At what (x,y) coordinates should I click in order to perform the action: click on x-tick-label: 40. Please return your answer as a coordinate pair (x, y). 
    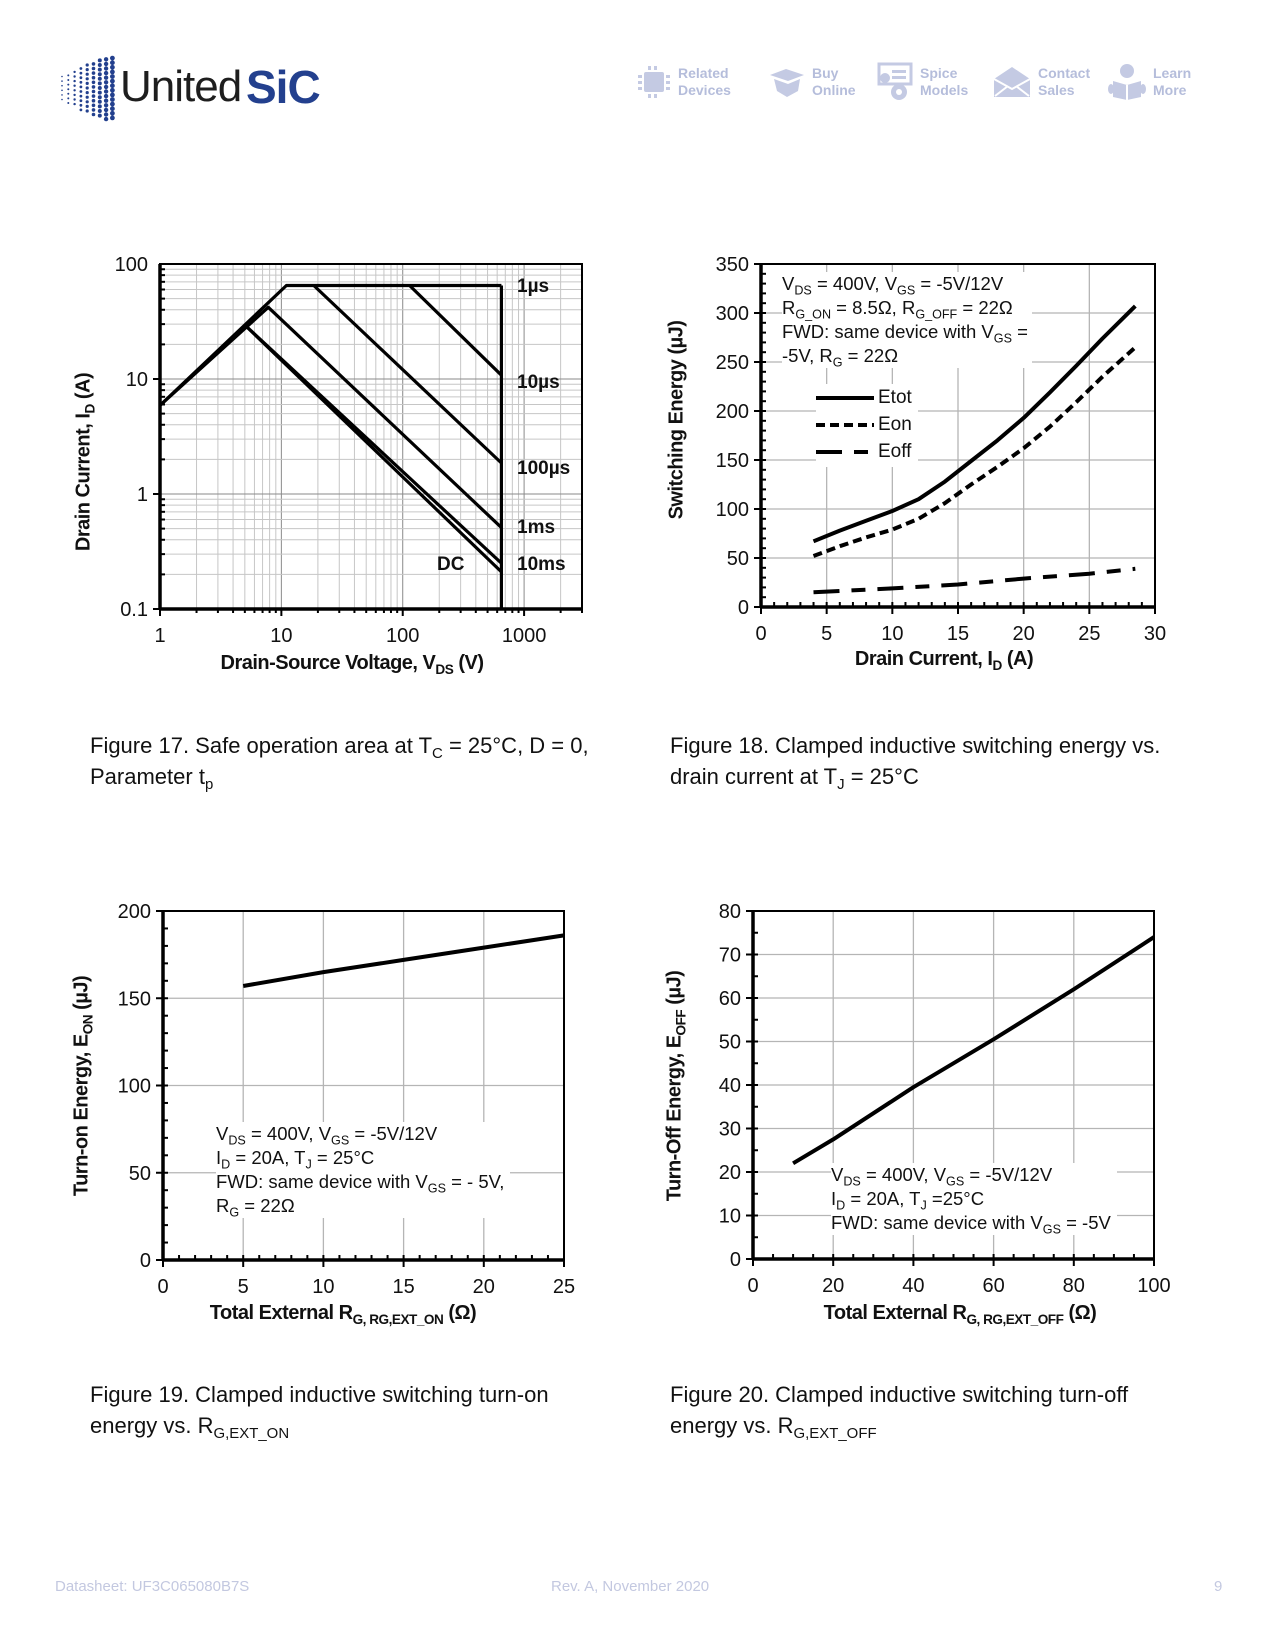
    Looking at the image, I should click on (913, 1286).